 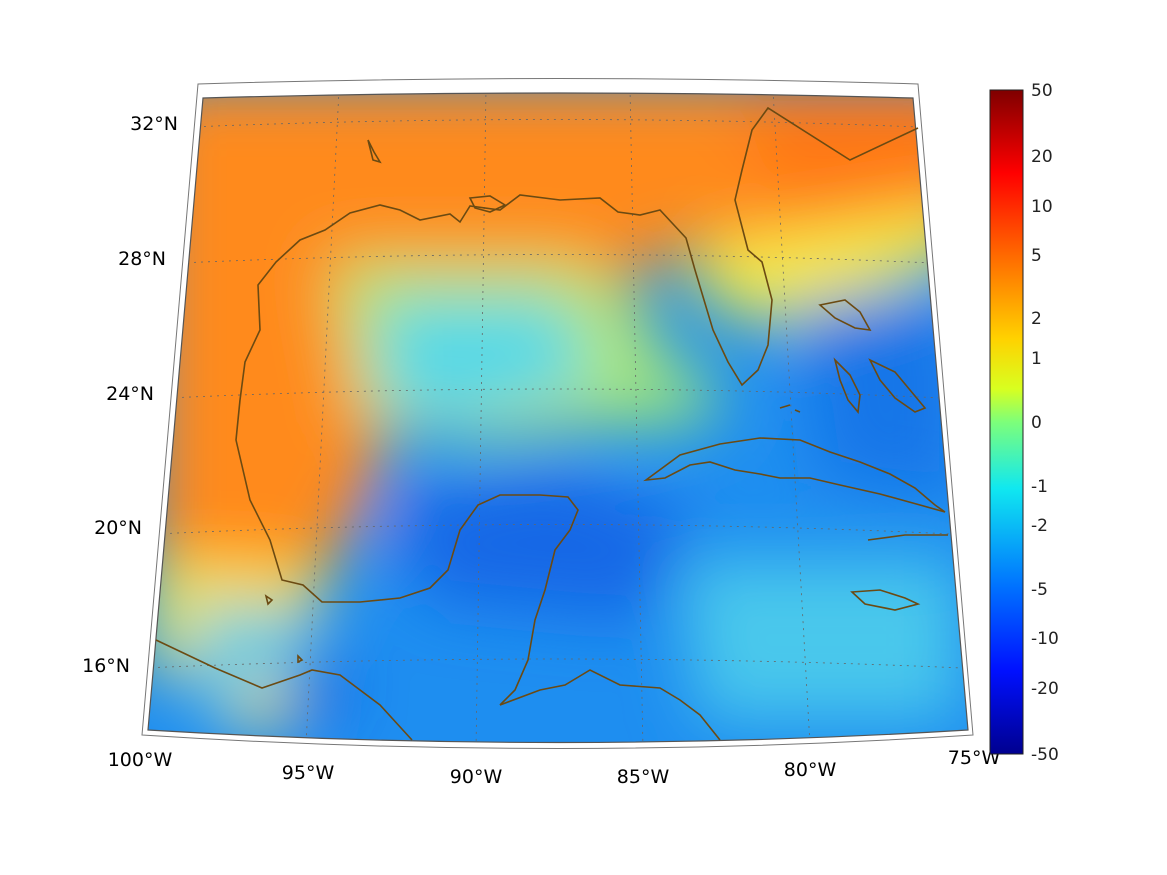 I want to click on lat-label: 20°N, so click(x=118, y=528).